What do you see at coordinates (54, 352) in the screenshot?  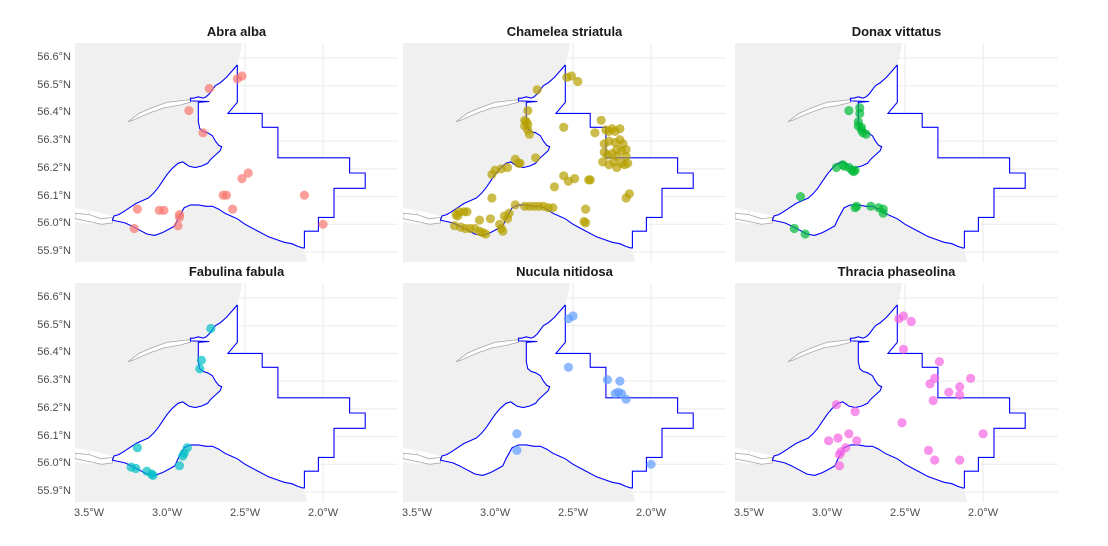 I see `y-tick-label: 56.4°N` at bounding box center [54, 352].